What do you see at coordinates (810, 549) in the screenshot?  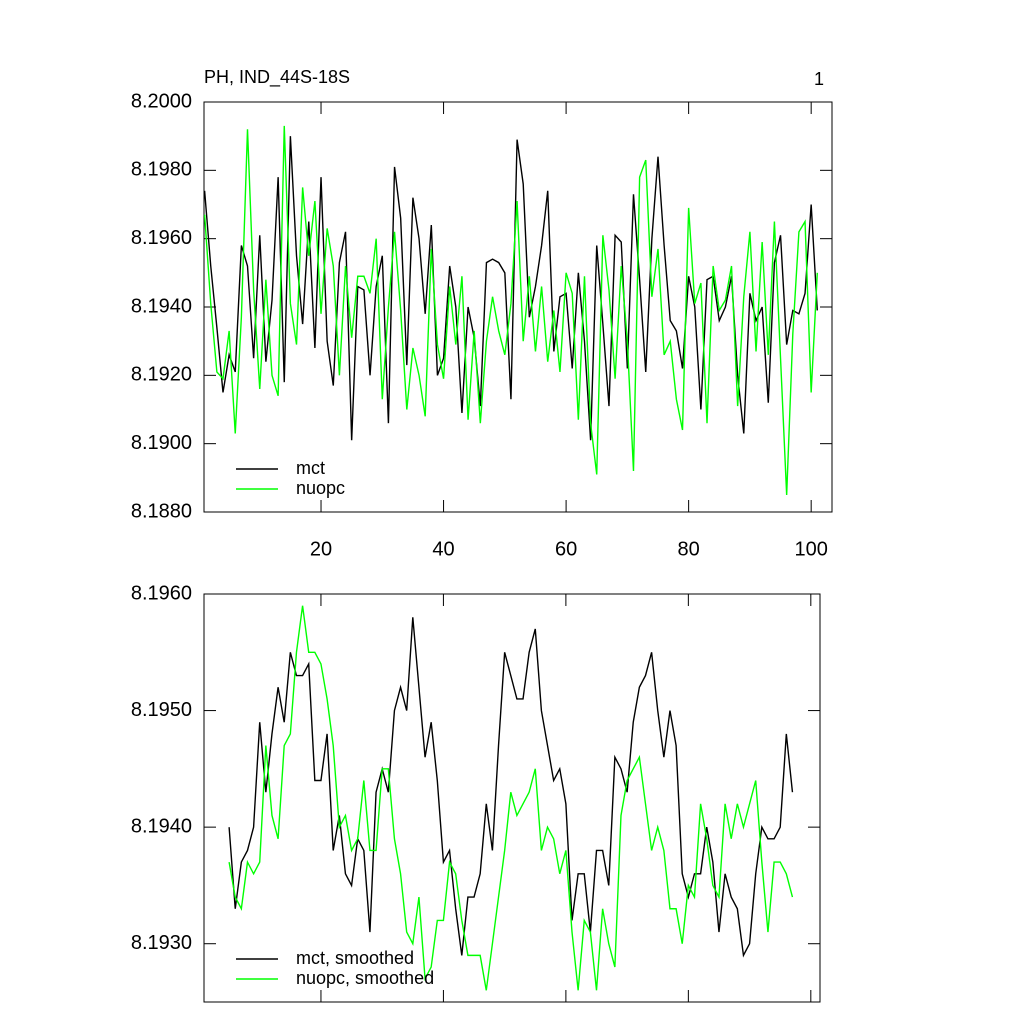 I see `x-tick-label: 100` at bounding box center [810, 549].